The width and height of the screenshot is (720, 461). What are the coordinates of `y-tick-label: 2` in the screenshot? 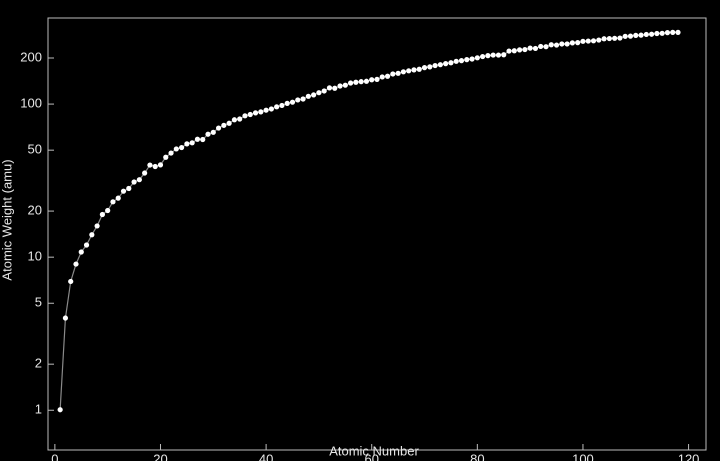 It's located at (38, 363).